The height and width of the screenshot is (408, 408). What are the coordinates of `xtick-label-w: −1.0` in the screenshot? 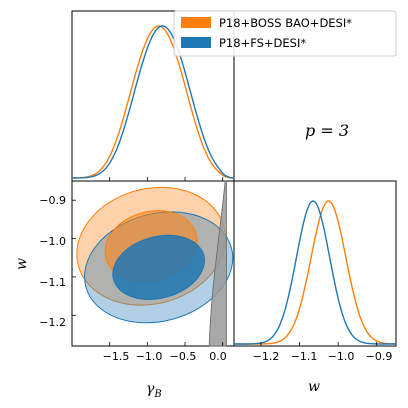 It's located at (341, 356).